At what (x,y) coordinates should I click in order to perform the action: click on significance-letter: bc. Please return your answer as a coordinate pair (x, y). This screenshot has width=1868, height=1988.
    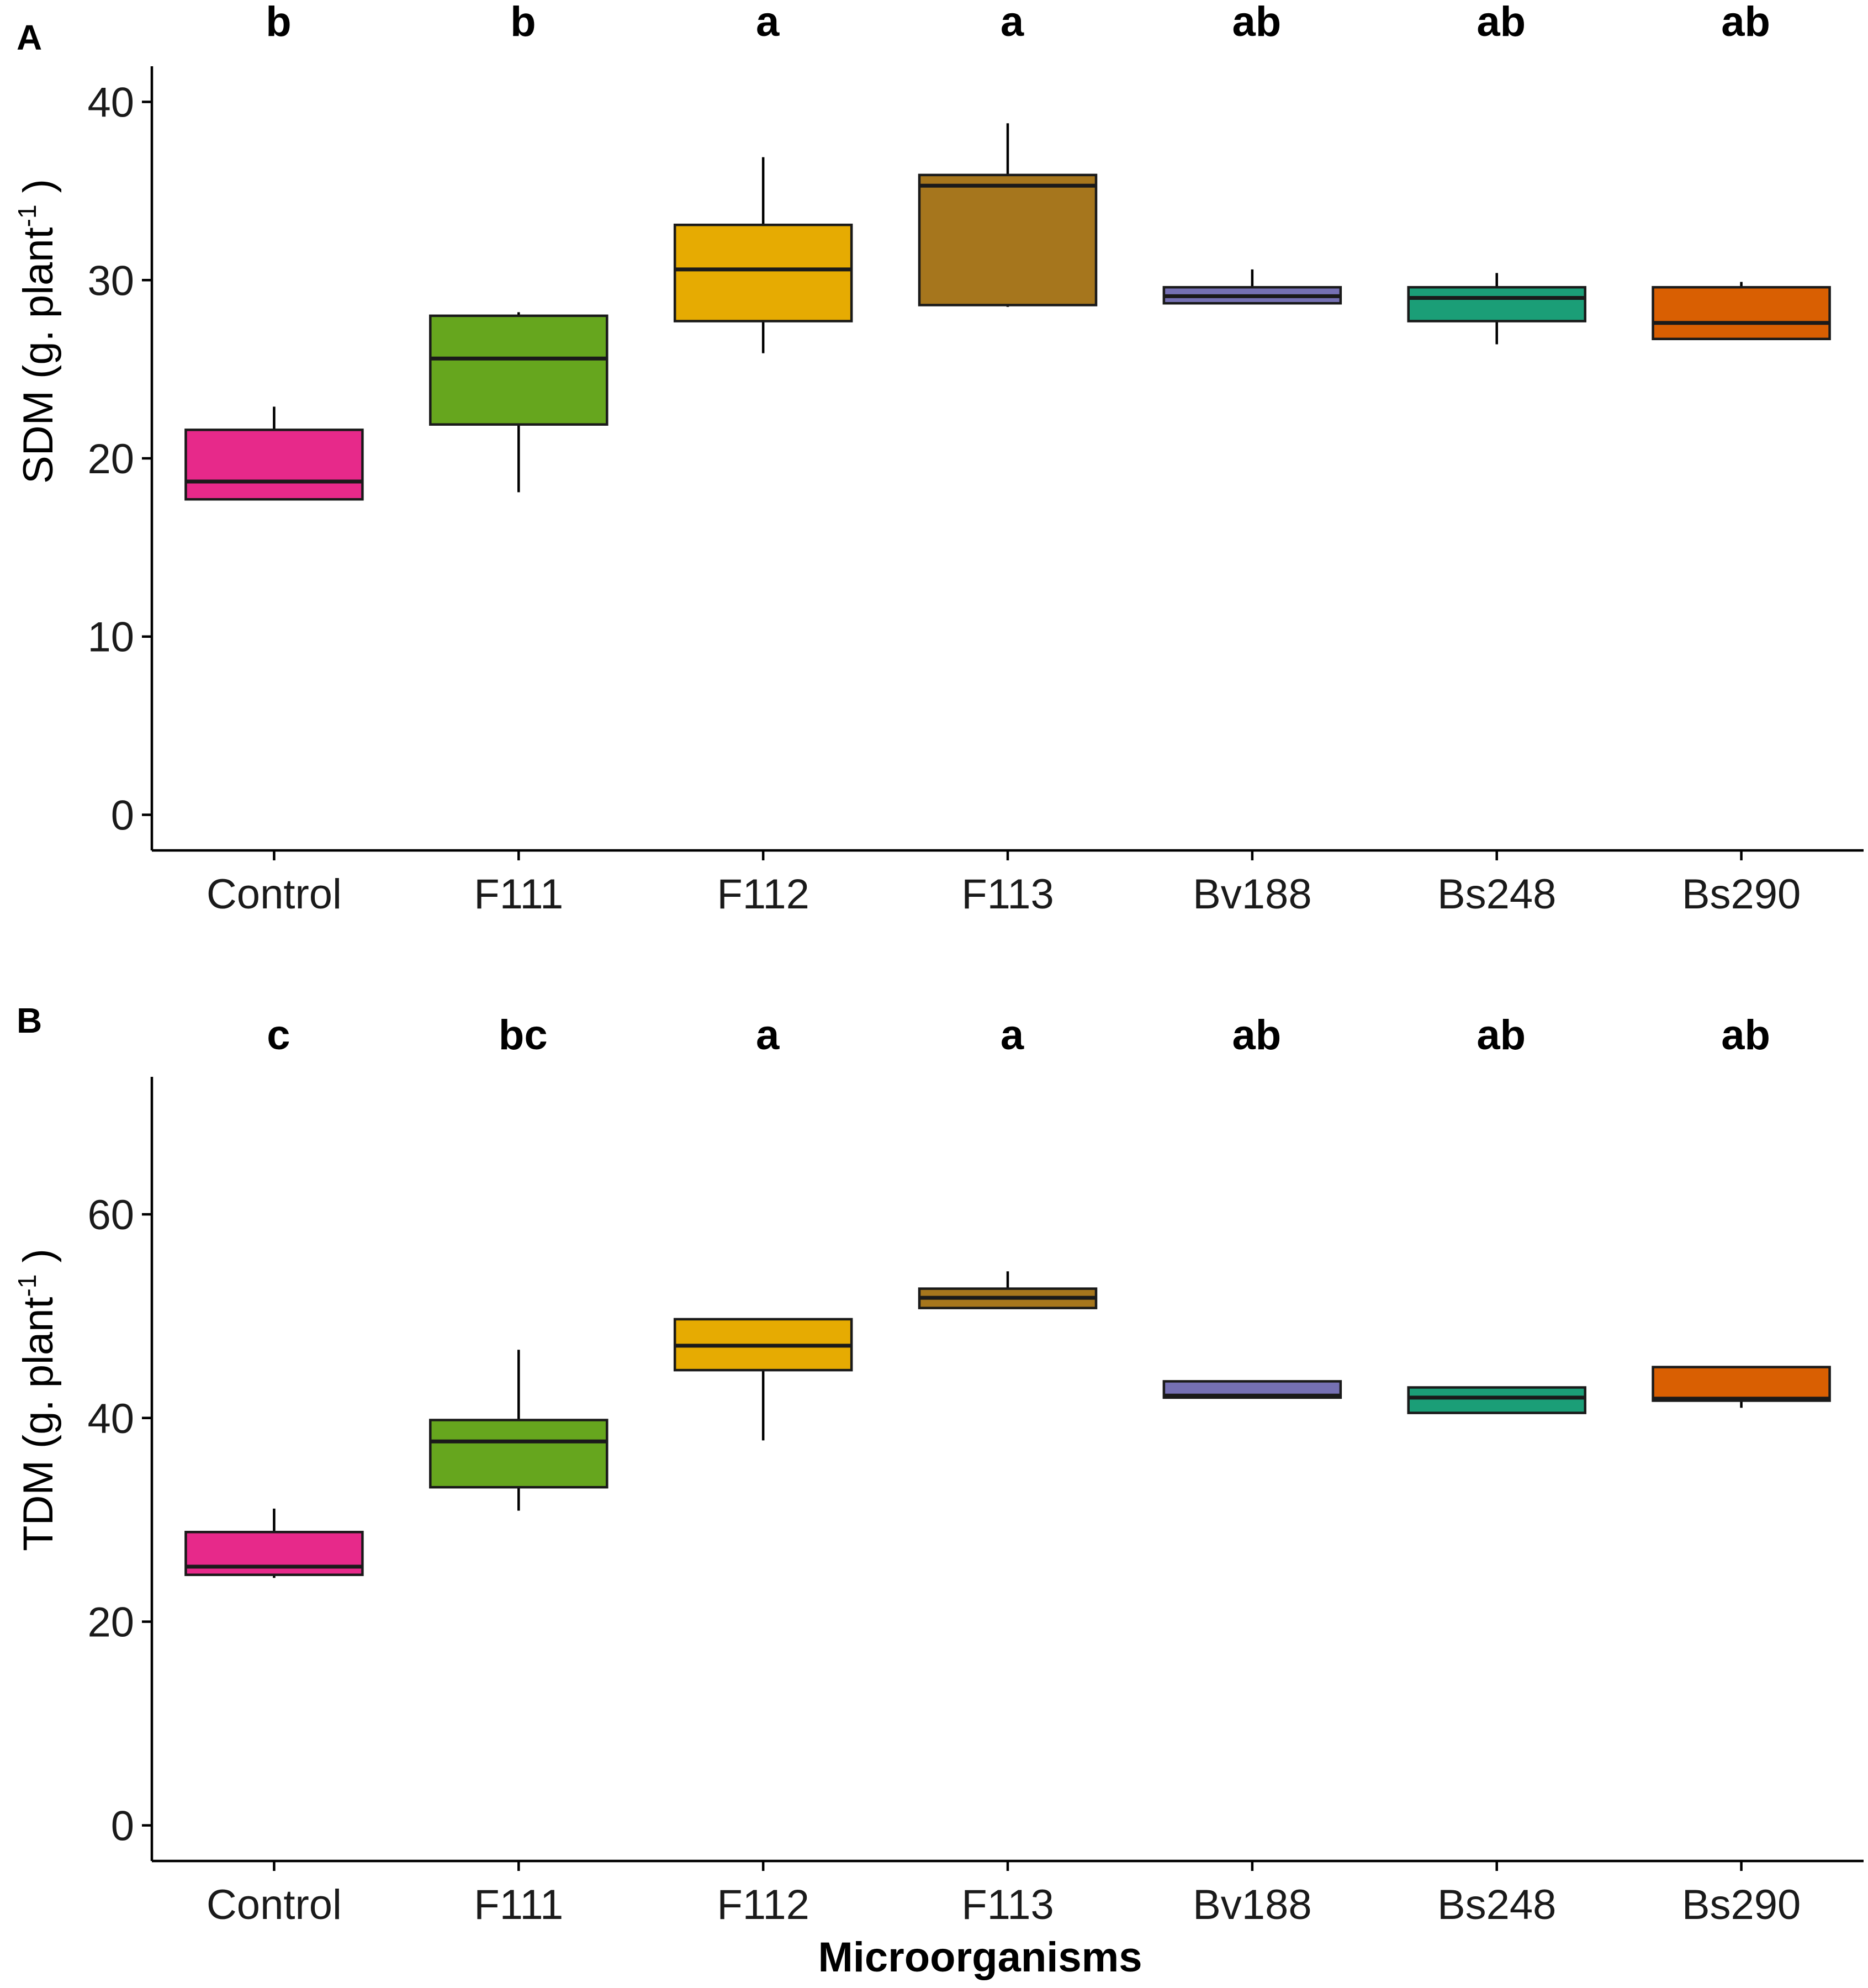
    Looking at the image, I should click on (523, 1035).